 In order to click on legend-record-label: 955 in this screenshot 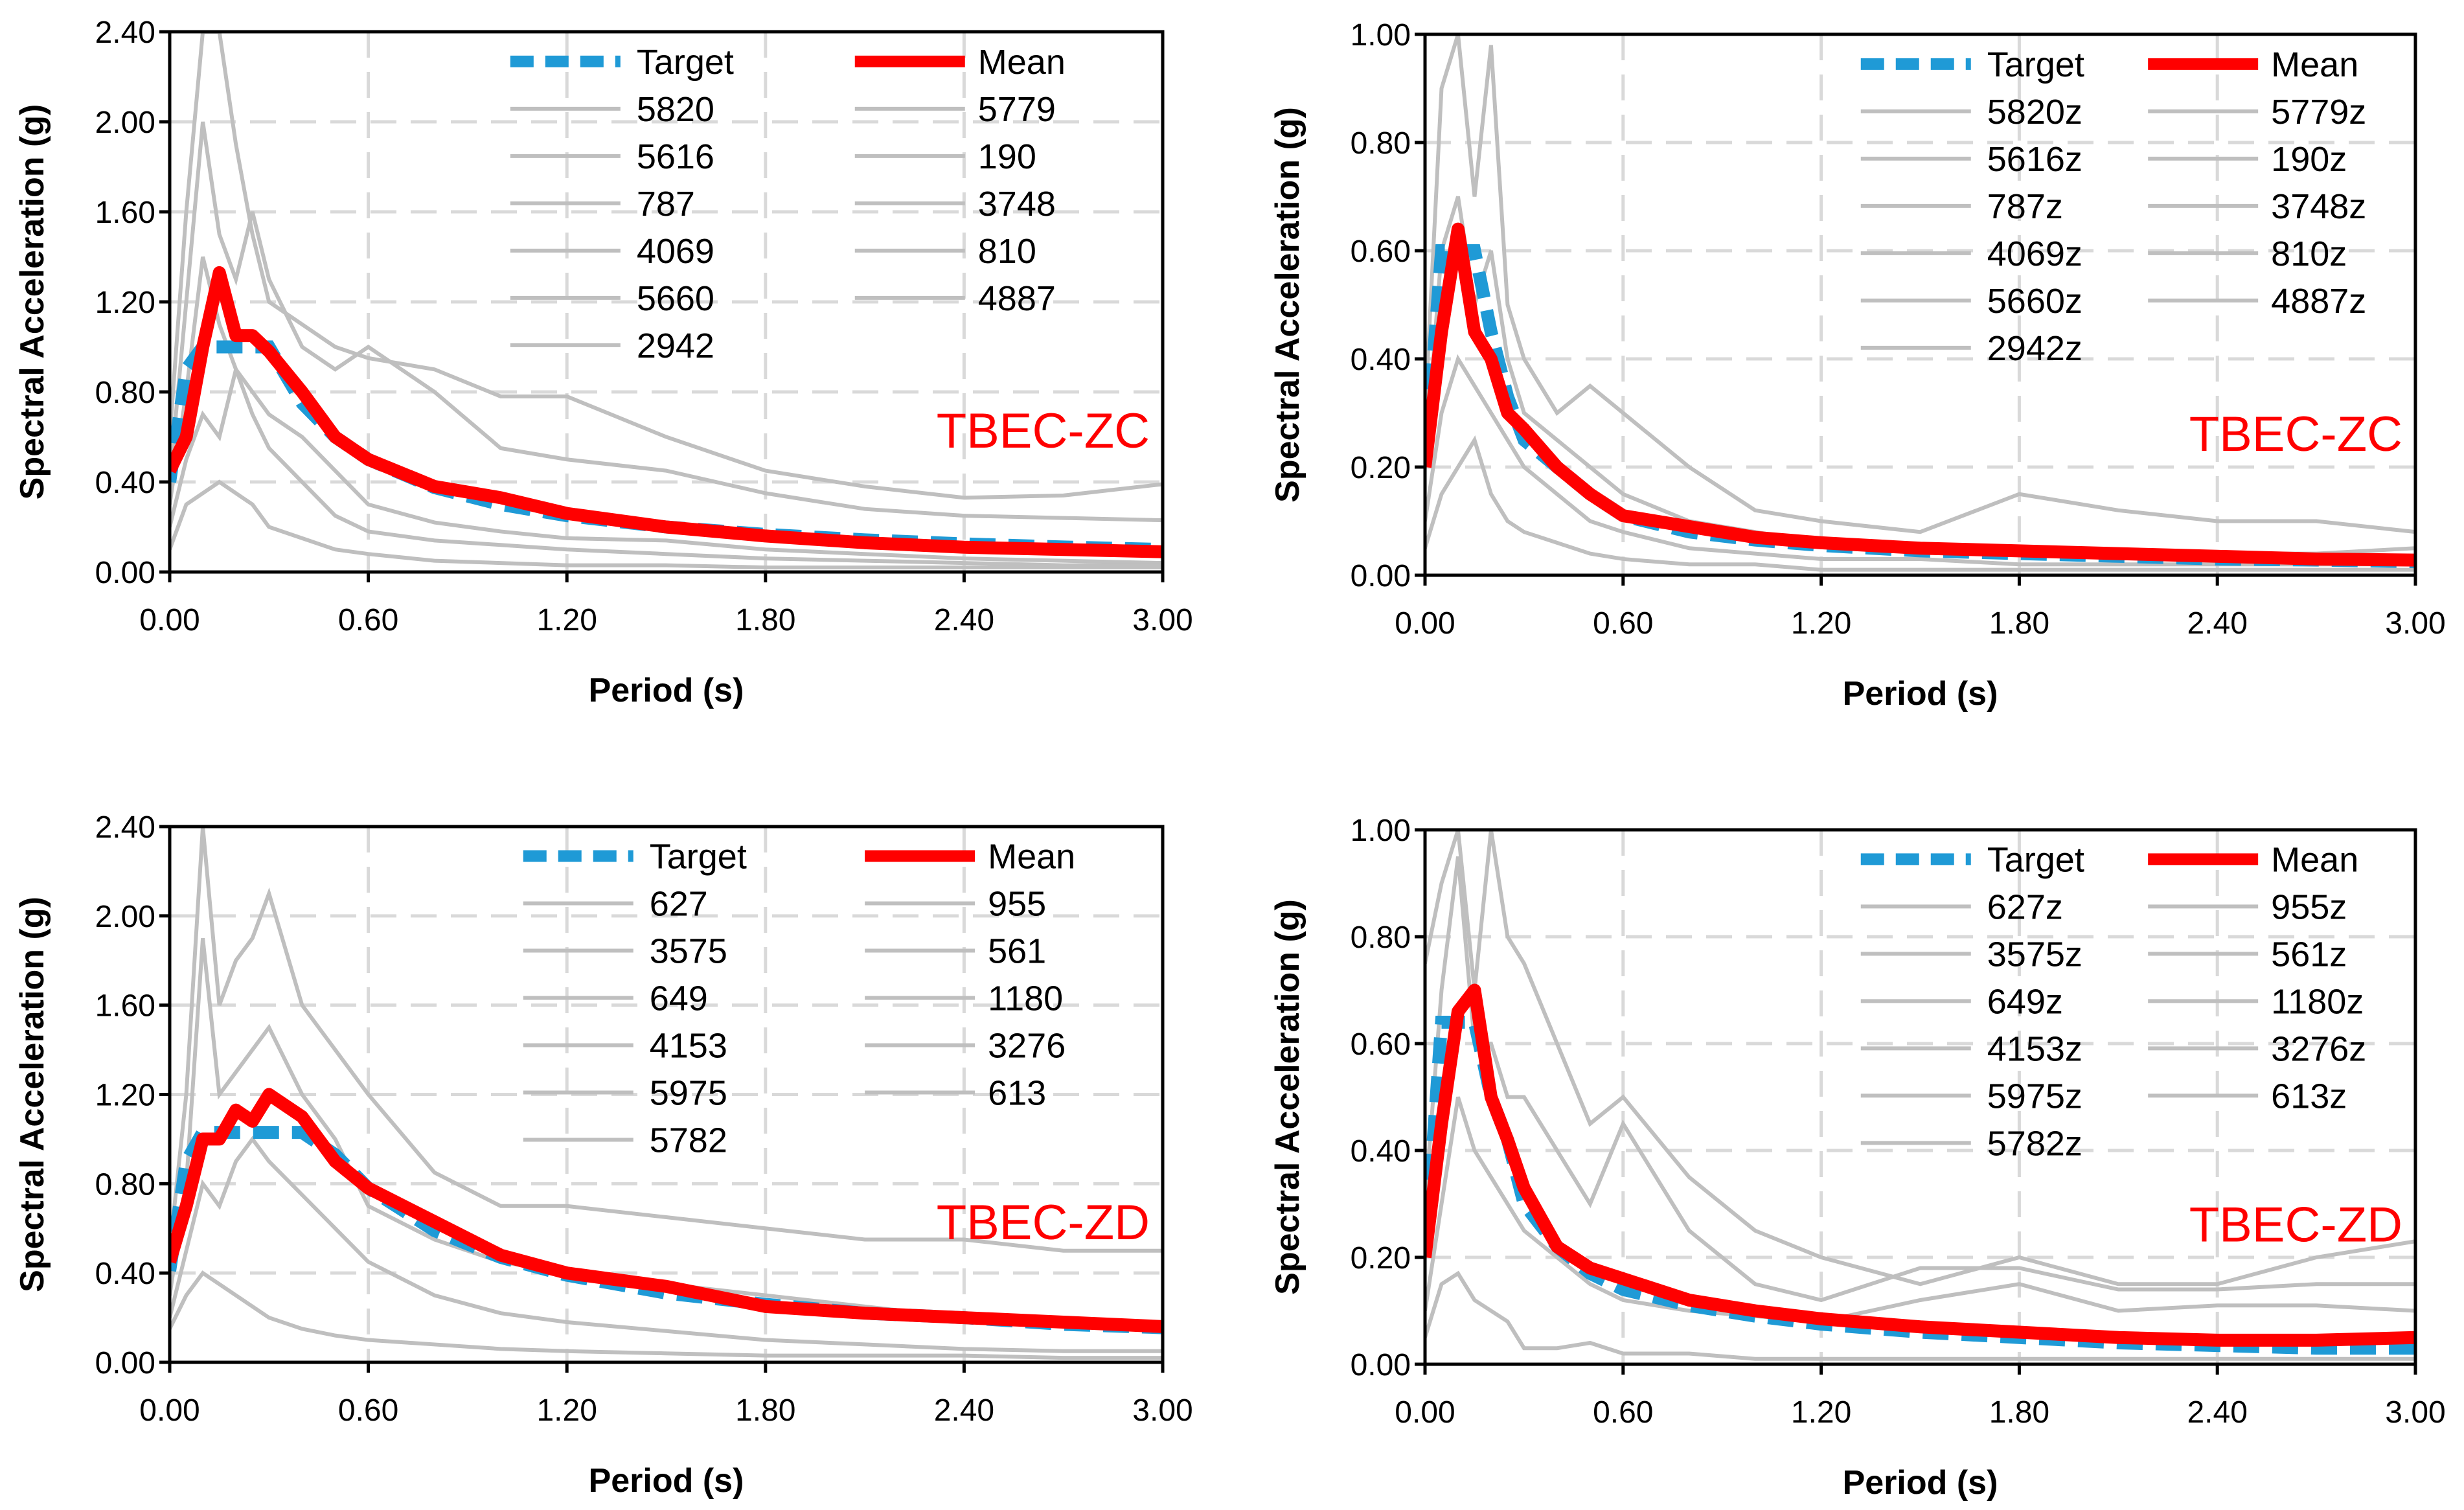, I will do `click(1017, 903)`.